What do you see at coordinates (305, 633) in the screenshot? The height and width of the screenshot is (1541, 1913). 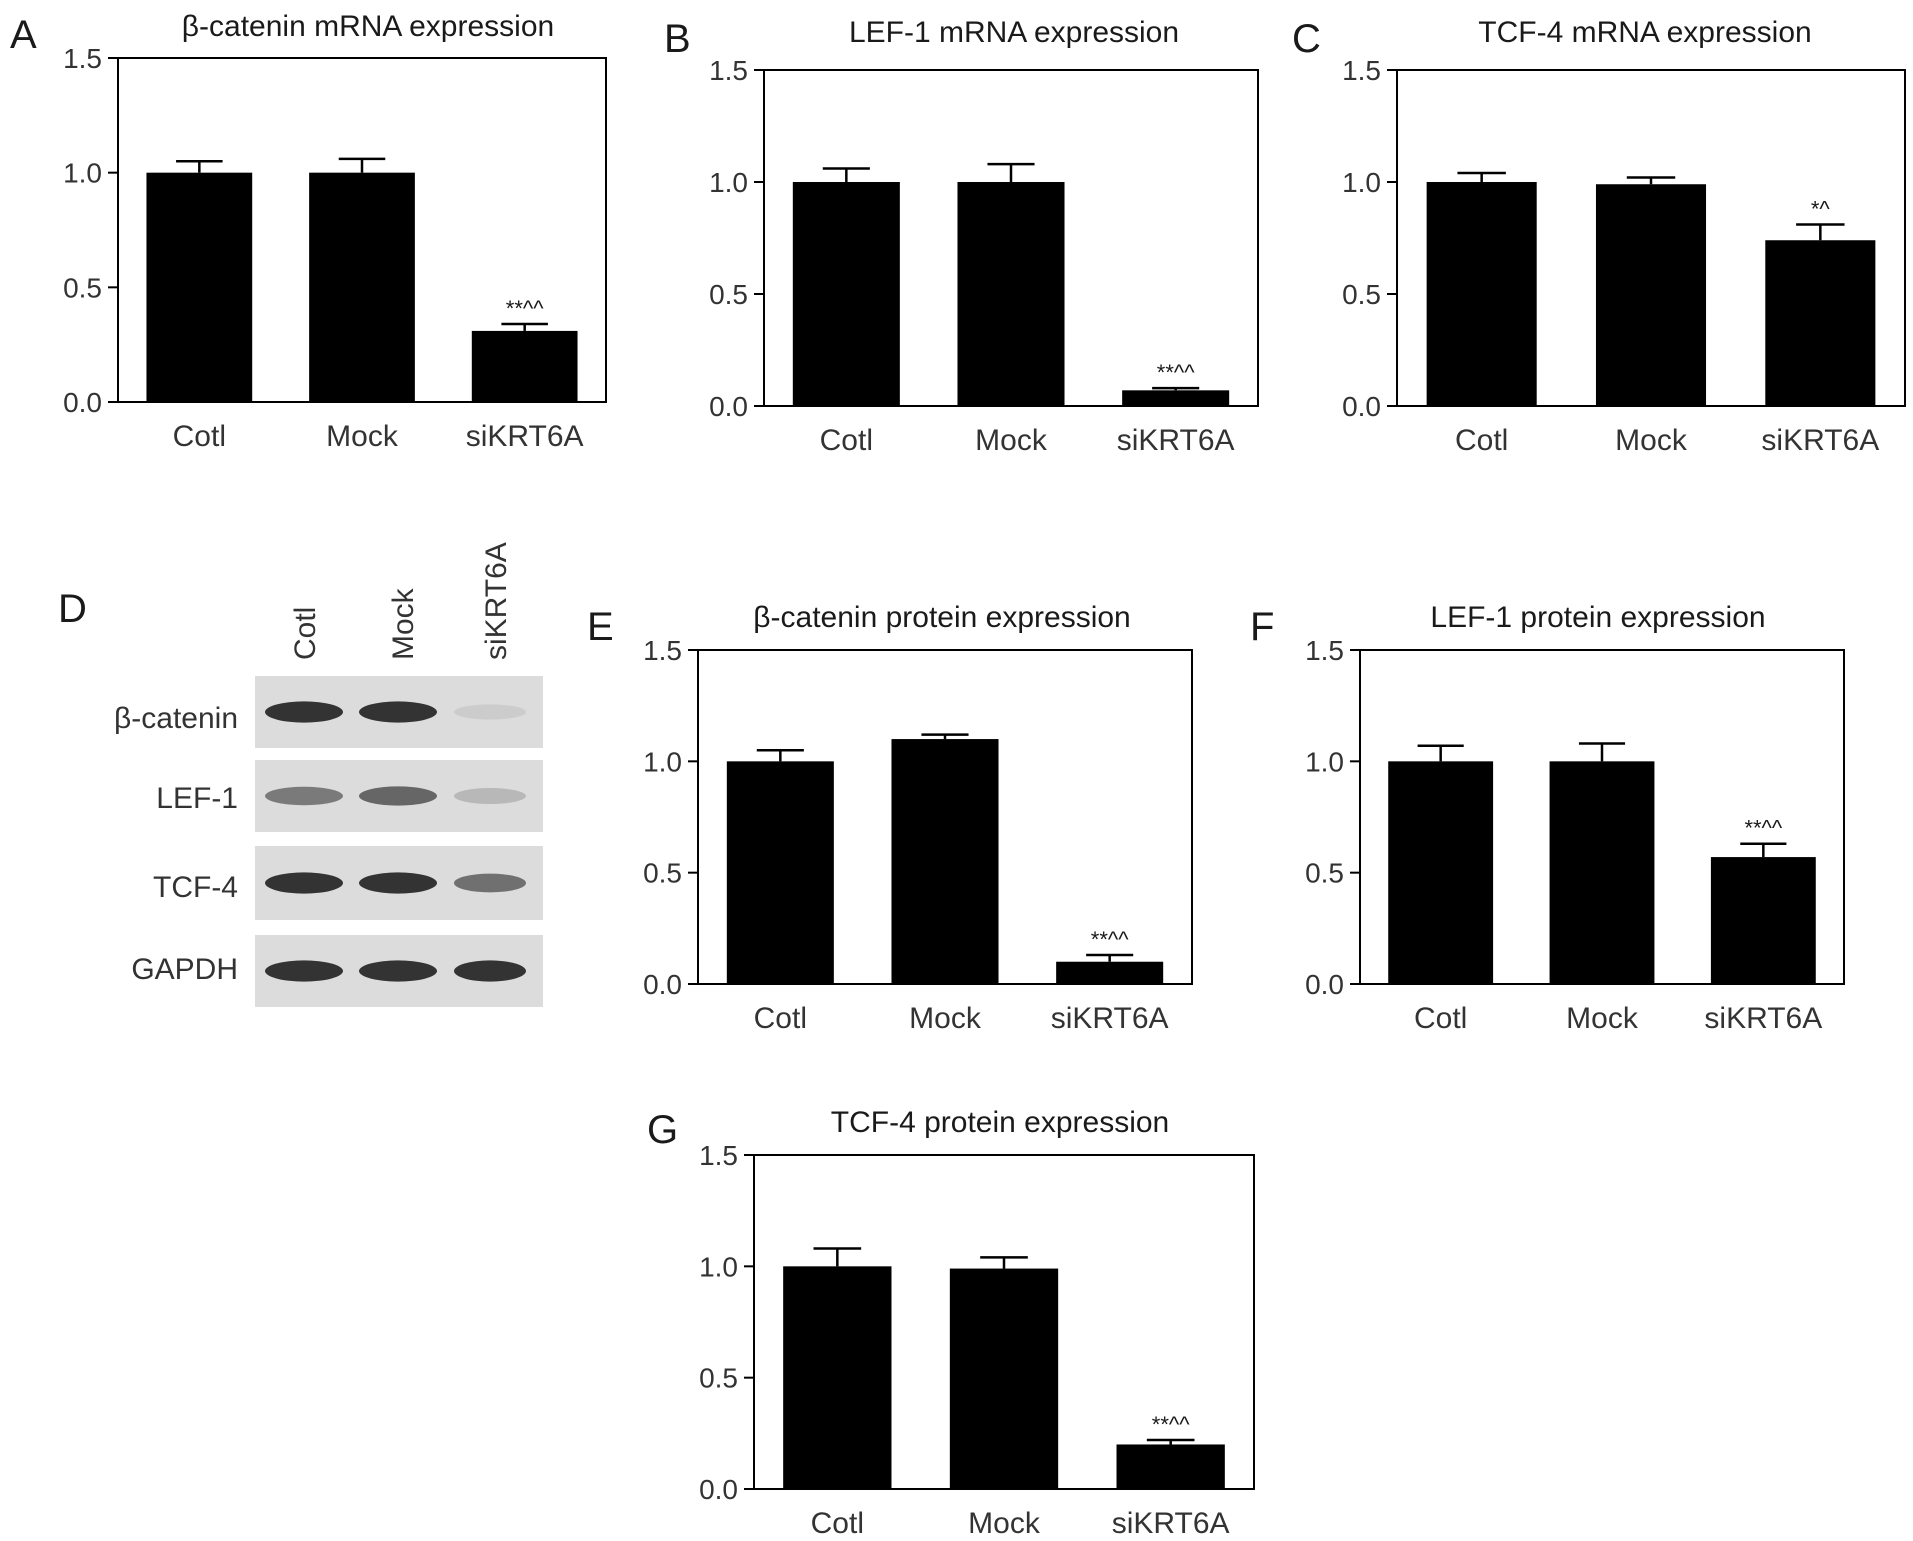 I see `blot-lane-label: Cotl` at bounding box center [305, 633].